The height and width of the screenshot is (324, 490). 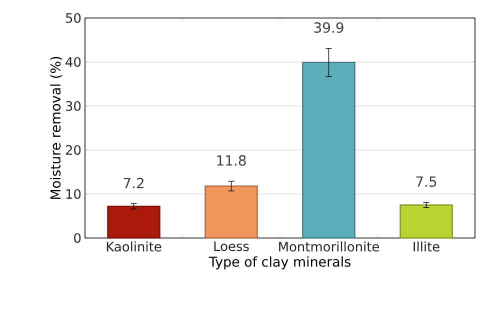 What do you see at coordinates (231, 247) in the screenshot?
I see `x-tick-label: Loess` at bounding box center [231, 247].